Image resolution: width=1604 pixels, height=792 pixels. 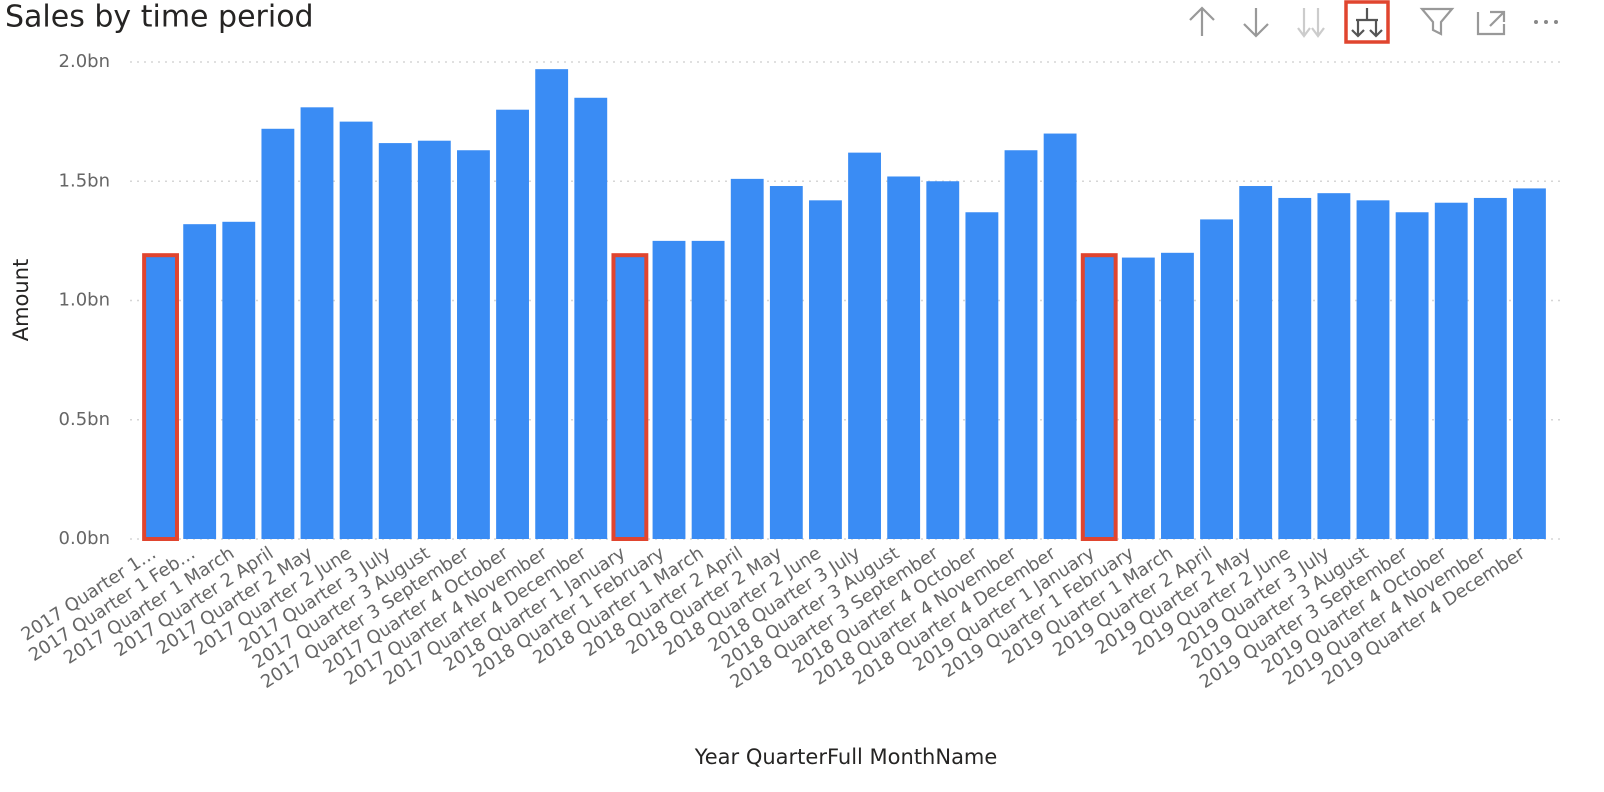 I want to click on focus-icon, so click(x=1491, y=23).